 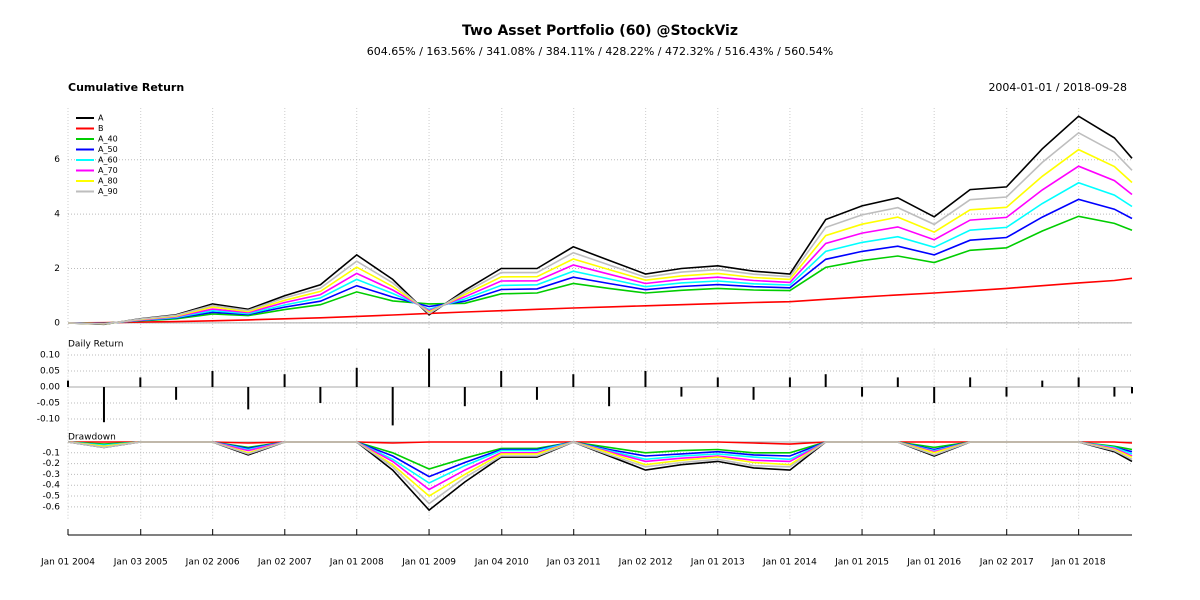 I want to click on x-tick-label: Jan 03 2005, so click(x=140, y=563).